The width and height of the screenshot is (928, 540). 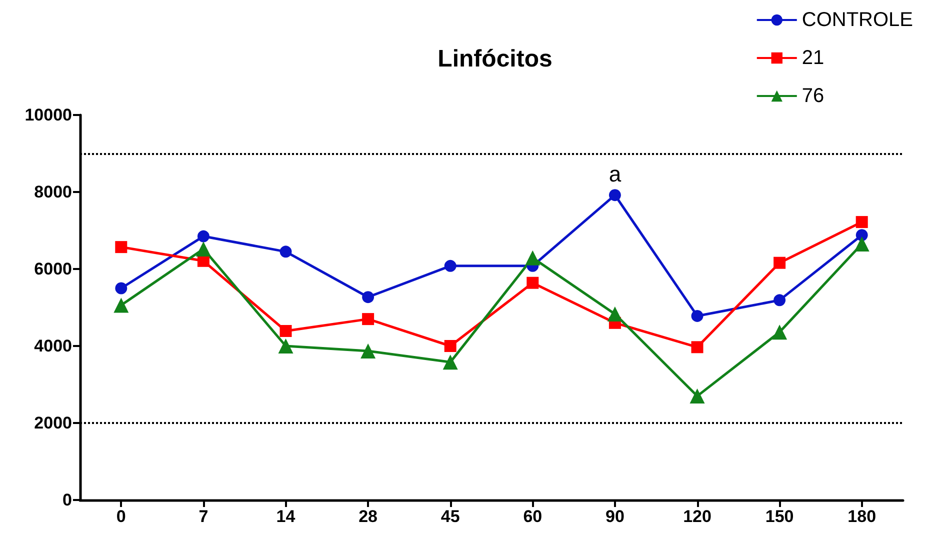 What do you see at coordinates (53, 346) in the screenshot?
I see `y-tick-label: 4000` at bounding box center [53, 346].